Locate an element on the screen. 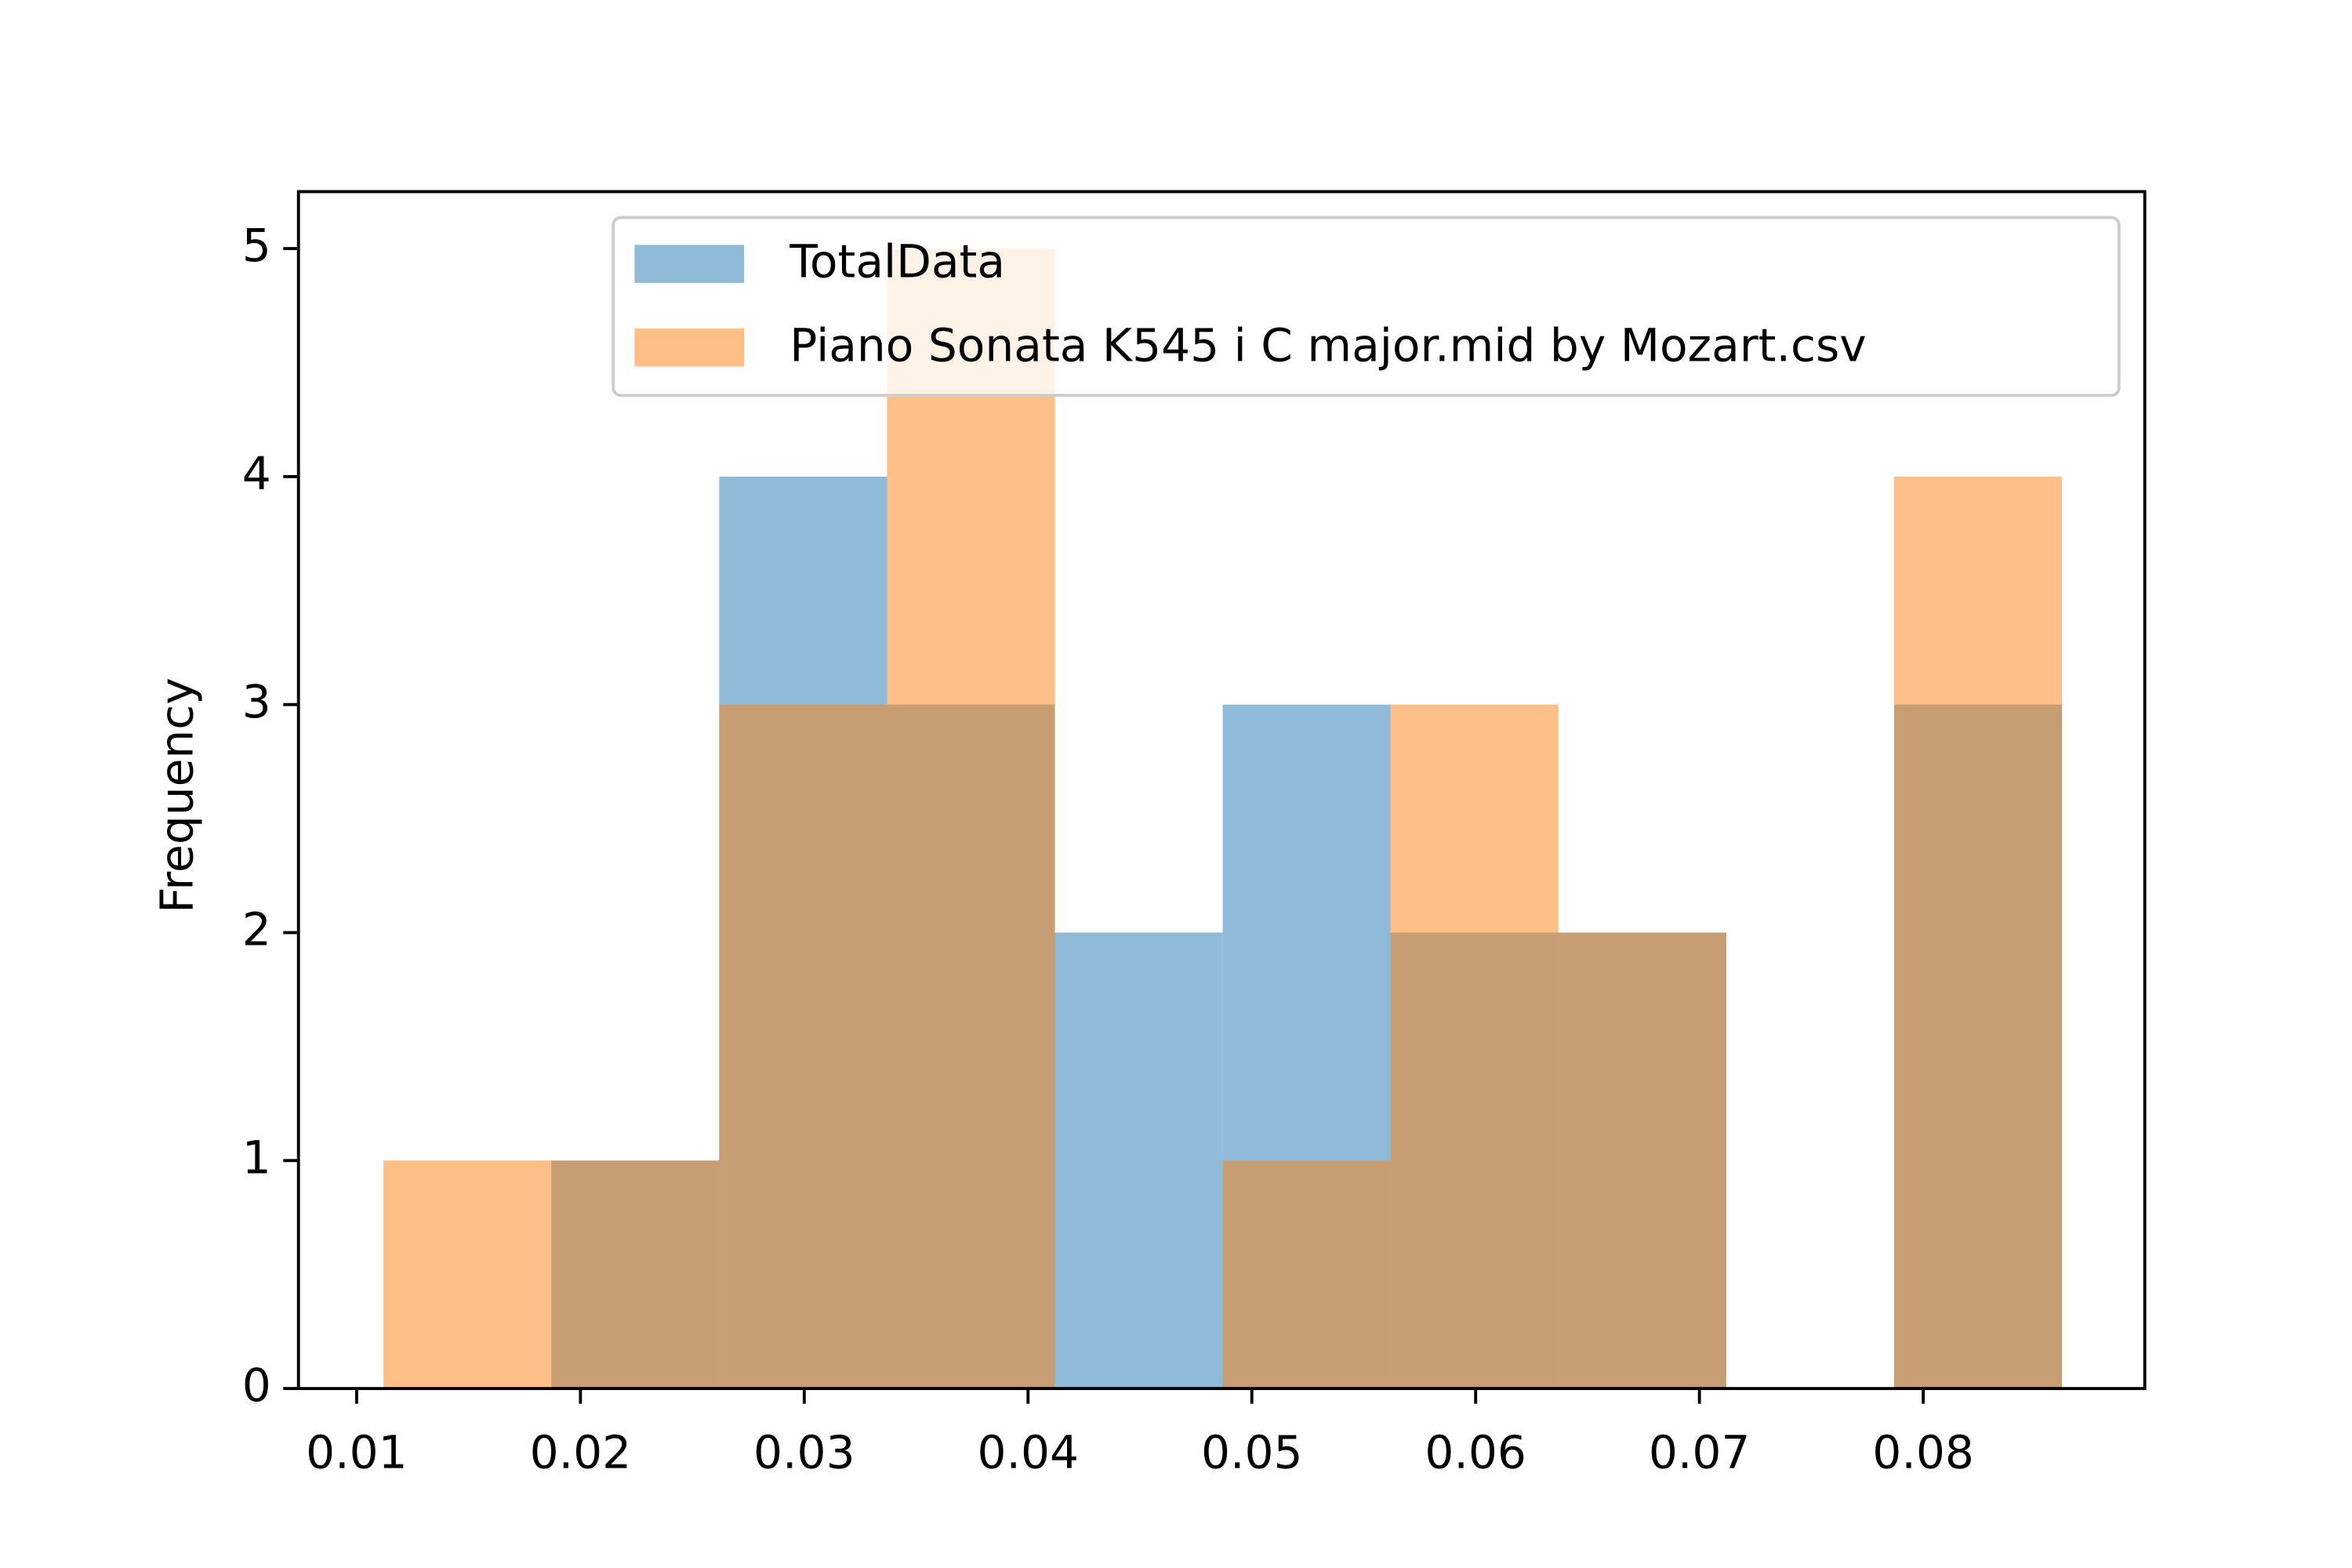 This screenshot has width=2352, height=1568. y-tick-label: 2 is located at coordinates (256, 930).